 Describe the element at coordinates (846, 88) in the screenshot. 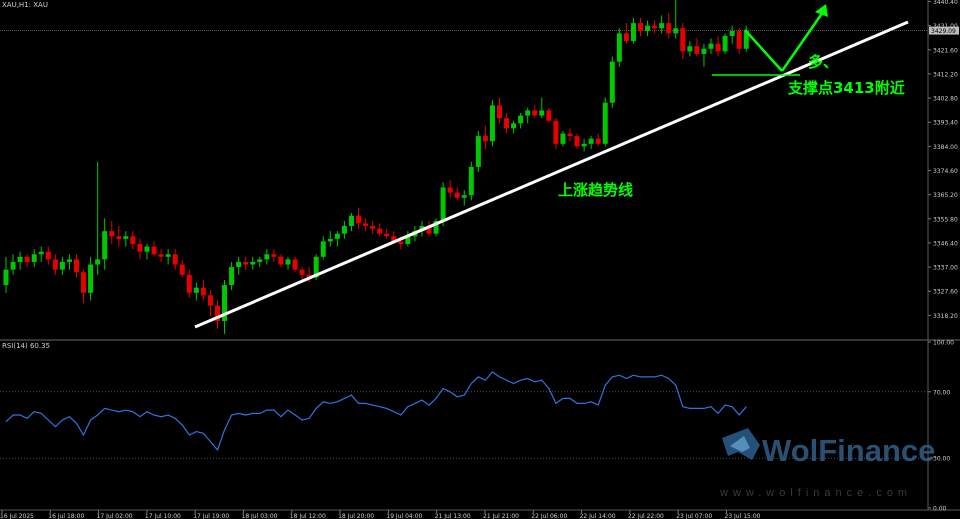

I see `annotation-note-line2: 支撑点3413附近` at that location.